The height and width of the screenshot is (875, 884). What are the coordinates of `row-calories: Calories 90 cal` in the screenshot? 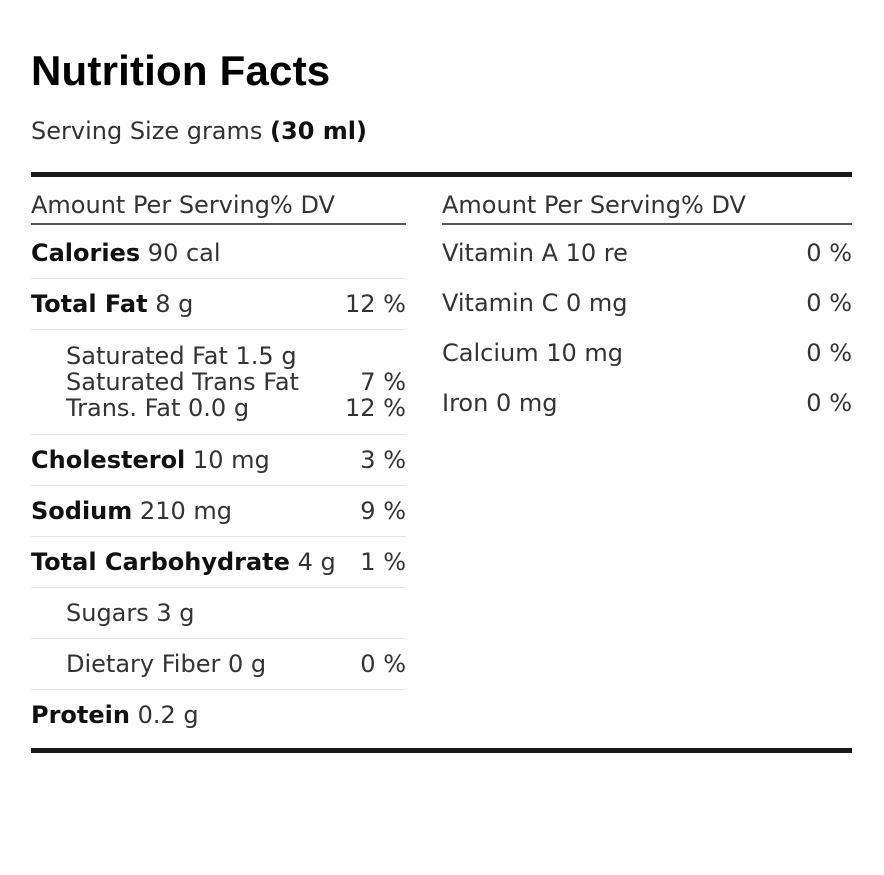 It's located at (218, 253).